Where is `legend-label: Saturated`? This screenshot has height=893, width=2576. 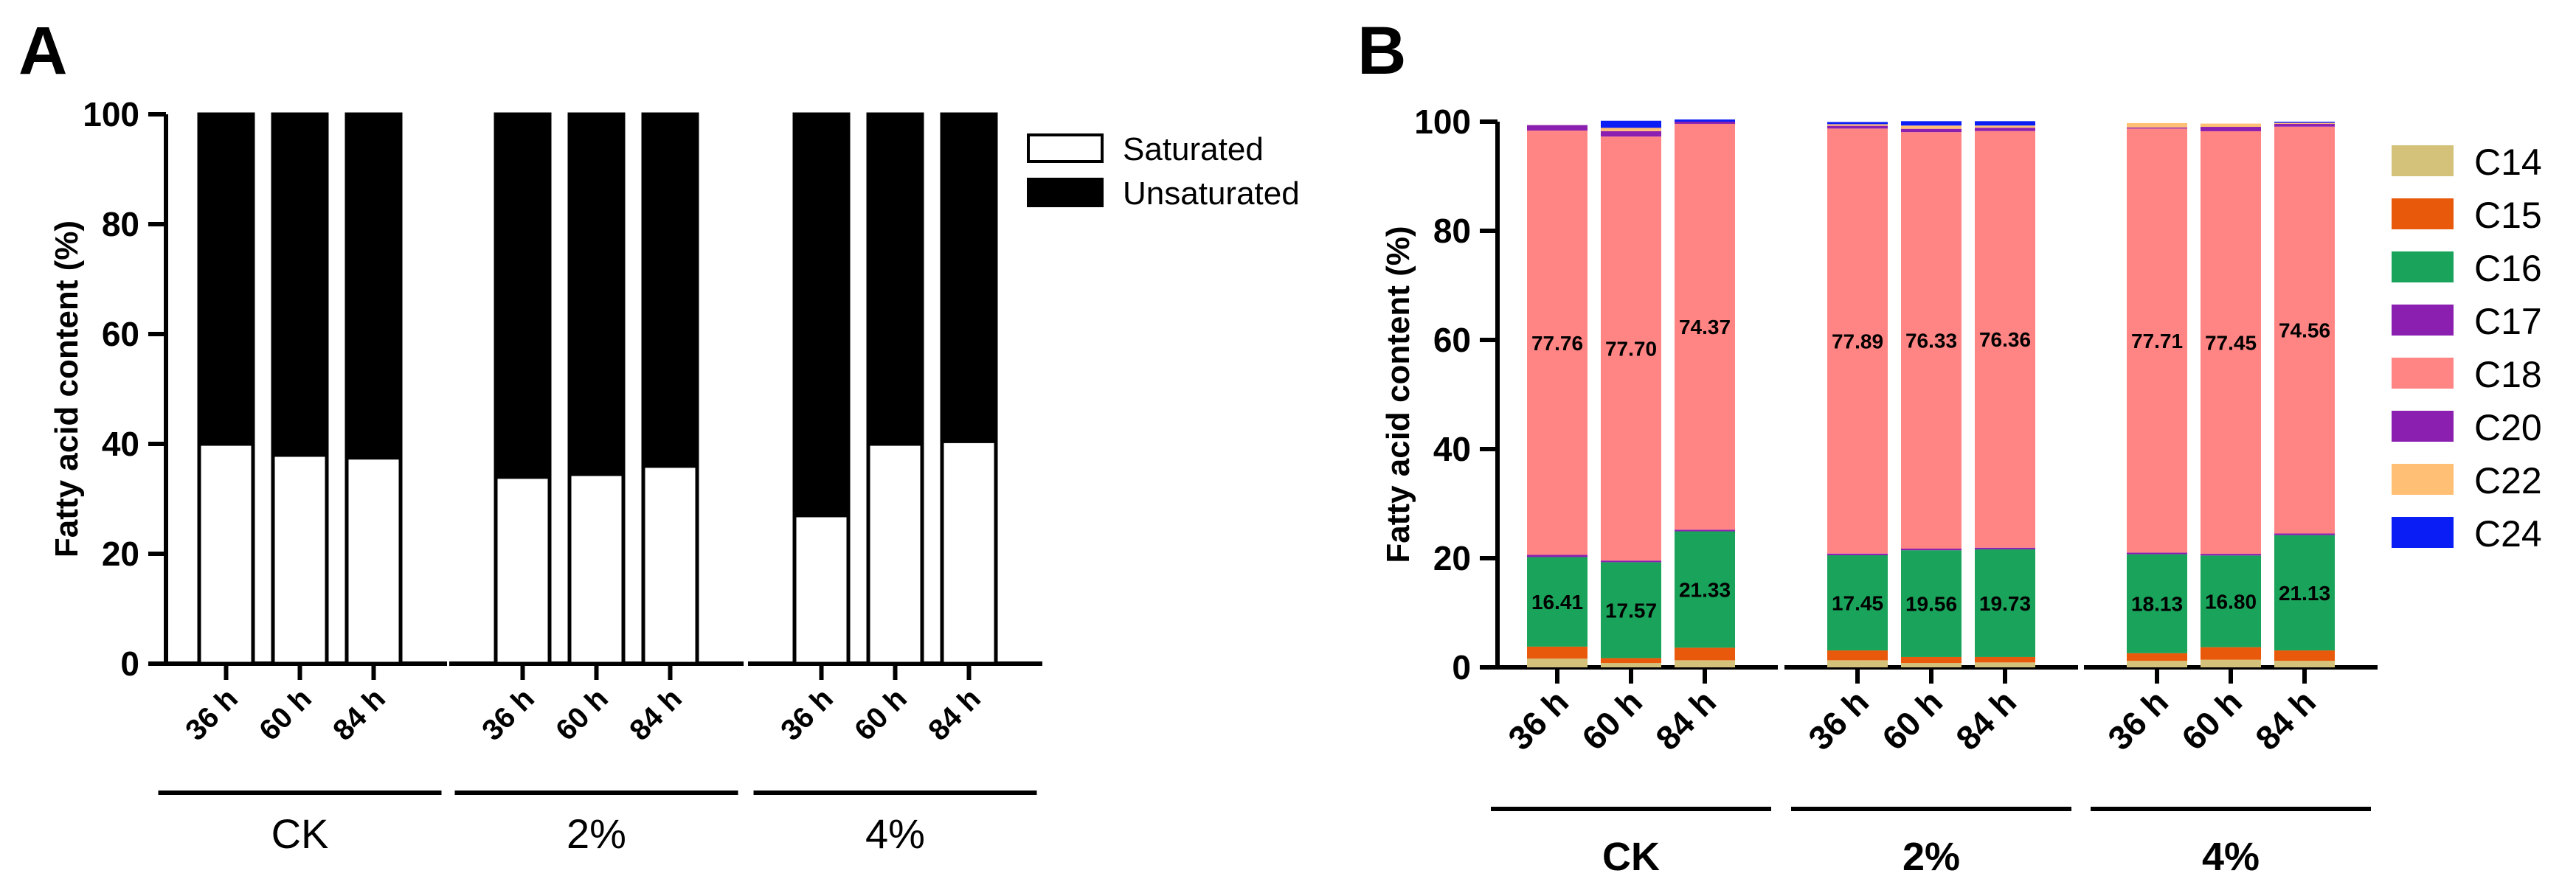 legend-label: Saturated is located at coordinates (1194, 149).